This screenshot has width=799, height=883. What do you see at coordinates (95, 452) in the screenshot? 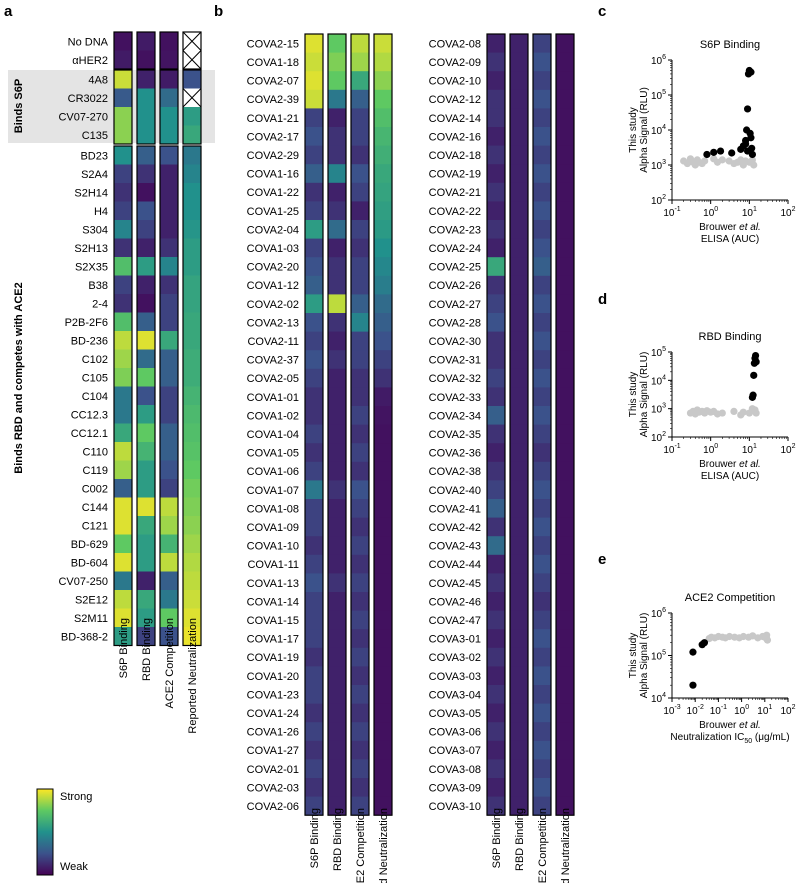
I see `panel-a-rbd-row-label: C110` at bounding box center [95, 452].